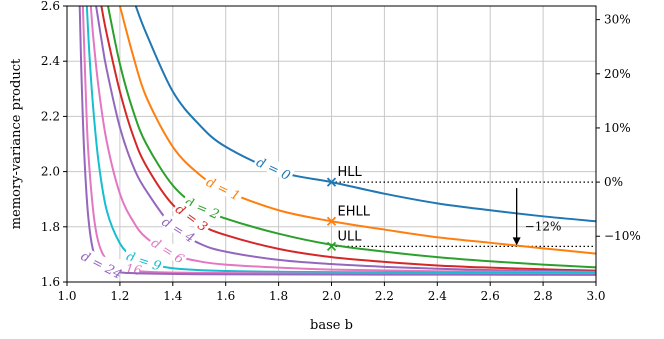 The width and height of the screenshot is (664, 339). I want to click on annotation-label: −12%, so click(543, 227).